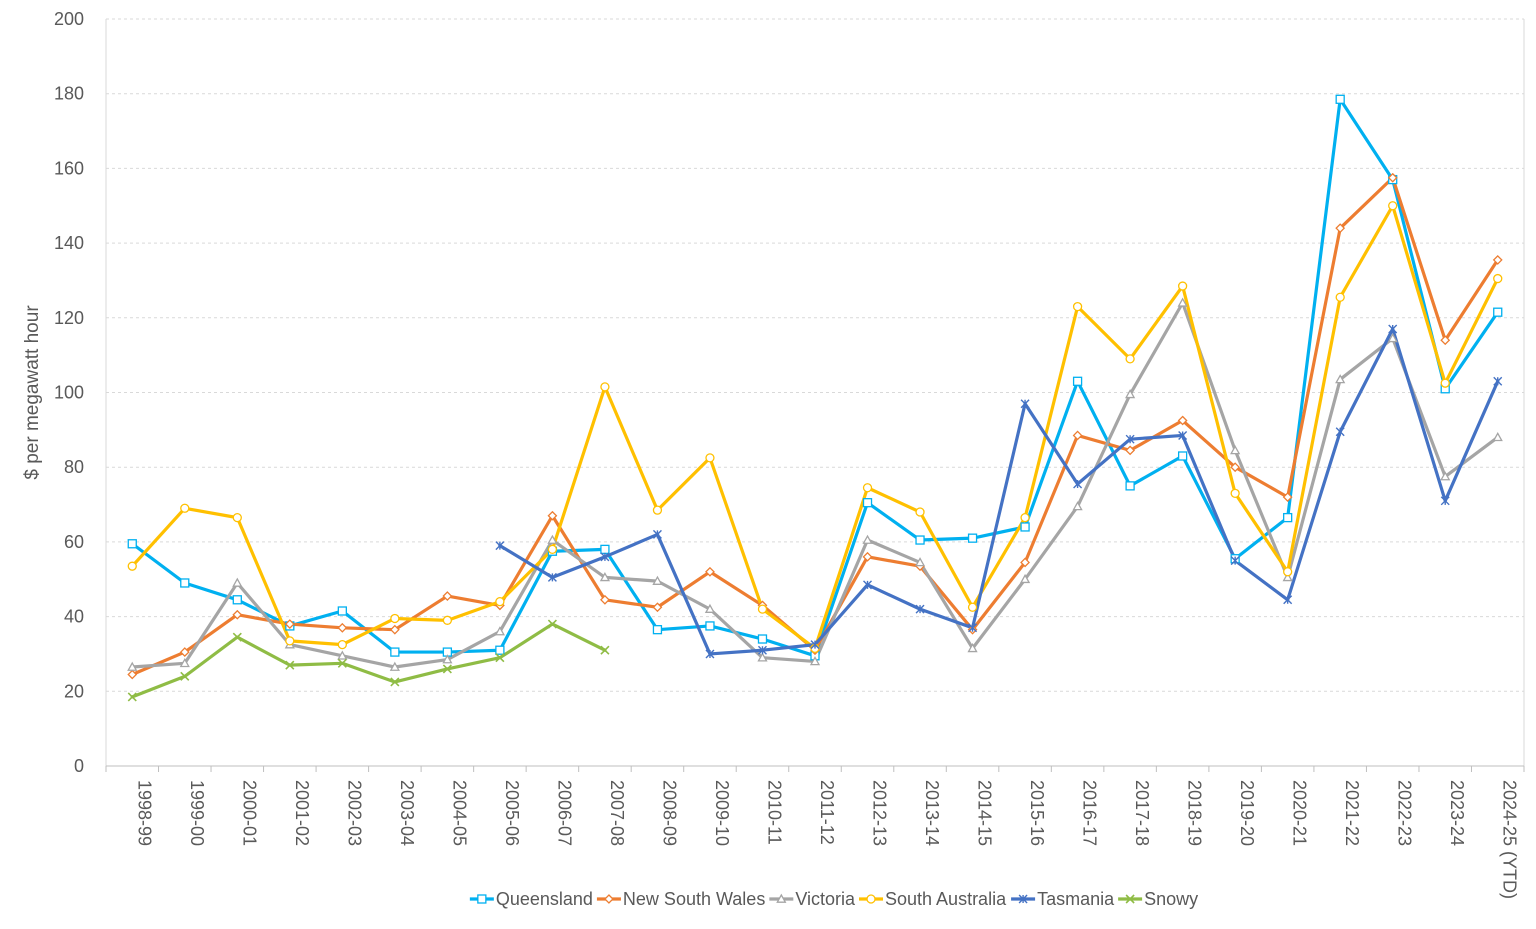 The image size is (1536, 929). Describe the element at coordinates (1195, 813) in the screenshot. I see `x-tick-label: 2018-19` at that location.